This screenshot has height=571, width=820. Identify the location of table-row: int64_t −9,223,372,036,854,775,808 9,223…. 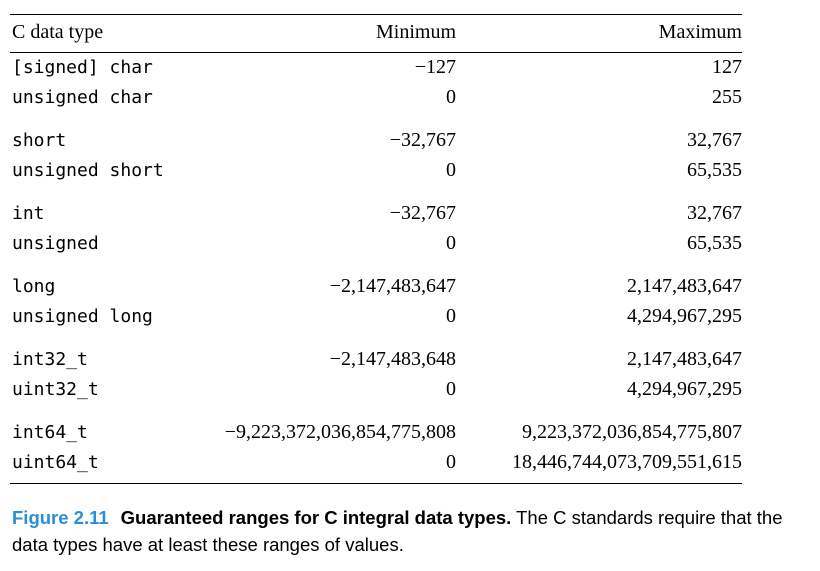
(376, 433).